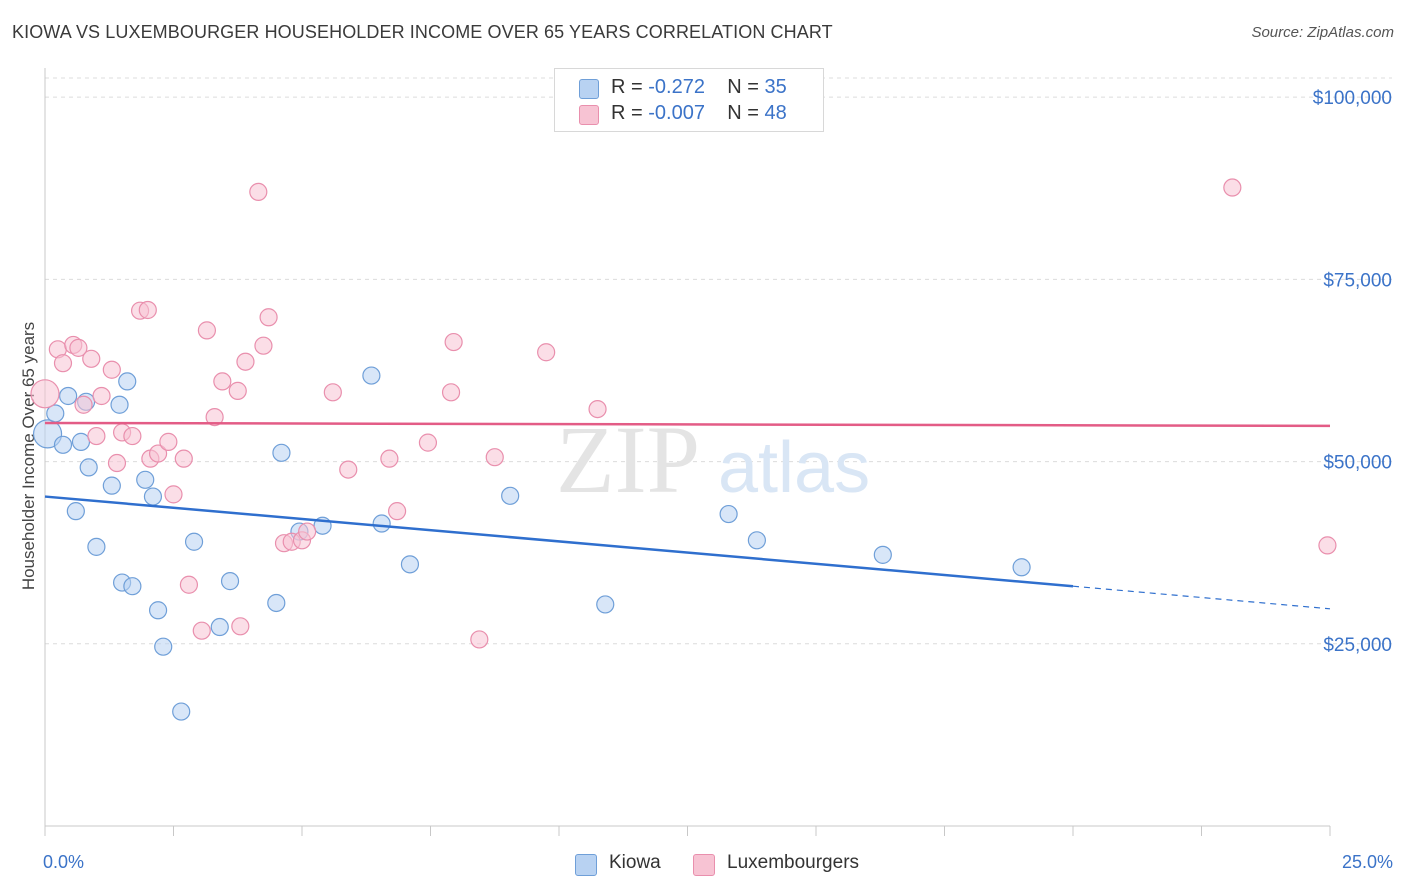  I want to click on y-tick-label-0: $25,000, so click(1357, 645).